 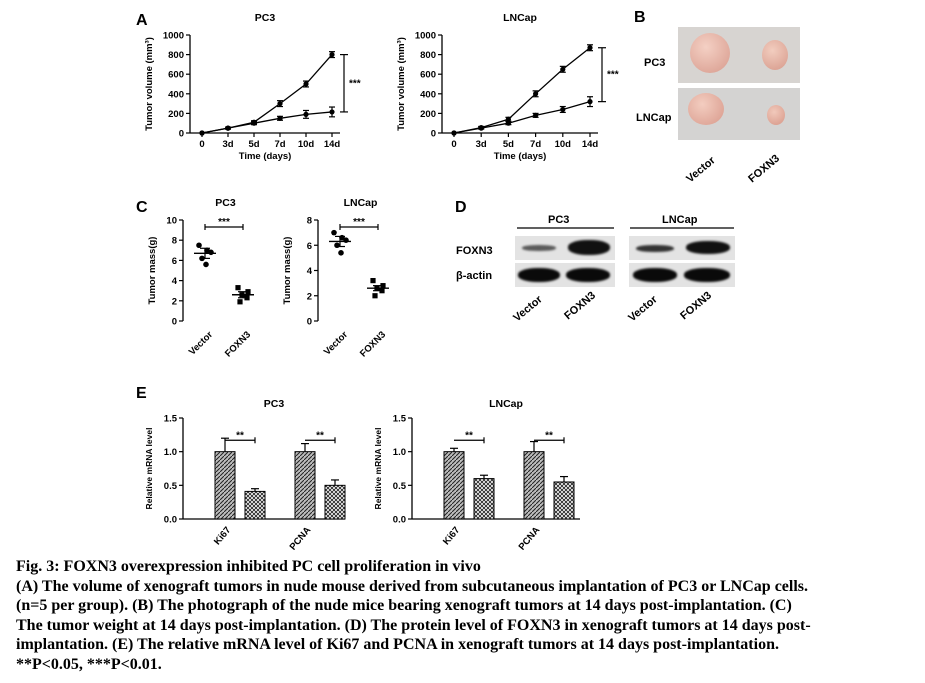 What do you see at coordinates (171, 486) in the screenshot?
I see `e-pc3-y-tick-label: 0.5` at bounding box center [171, 486].